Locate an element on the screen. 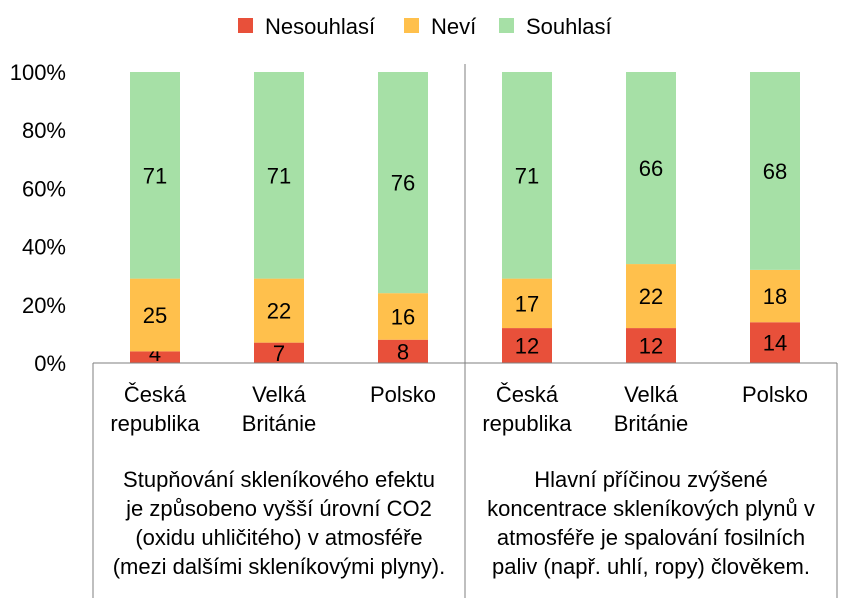 The image size is (848, 605). group-label: (mezi dalšími skleníkovými plyny). is located at coordinates (279, 566).